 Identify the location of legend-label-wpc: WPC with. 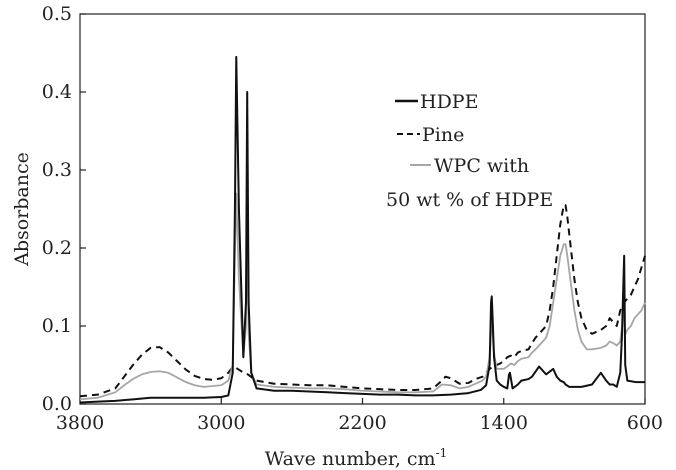
(481, 166).